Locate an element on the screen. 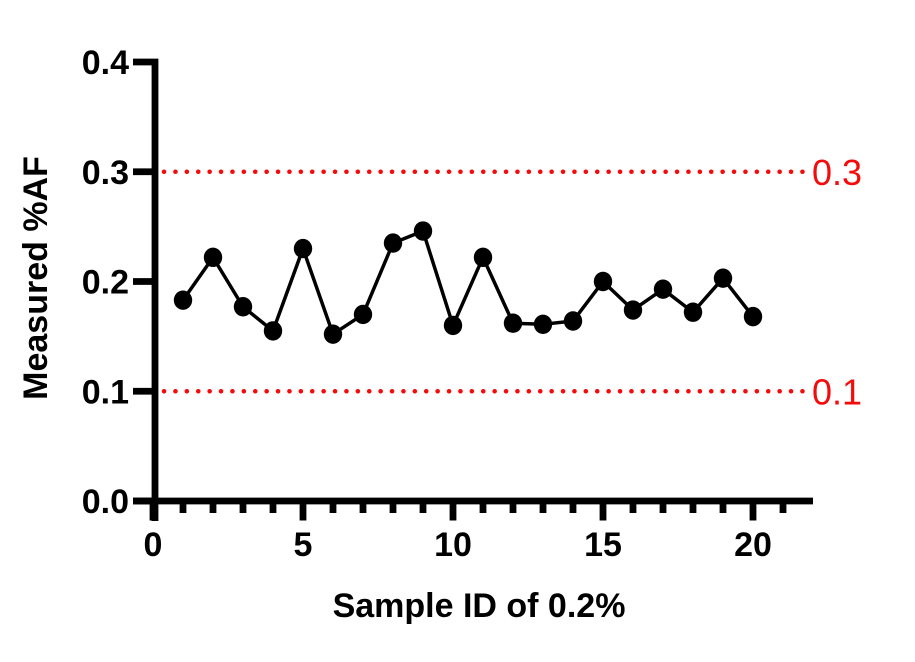 The image size is (915, 662). reference-line-label: 0.3 is located at coordinates (837, 172).